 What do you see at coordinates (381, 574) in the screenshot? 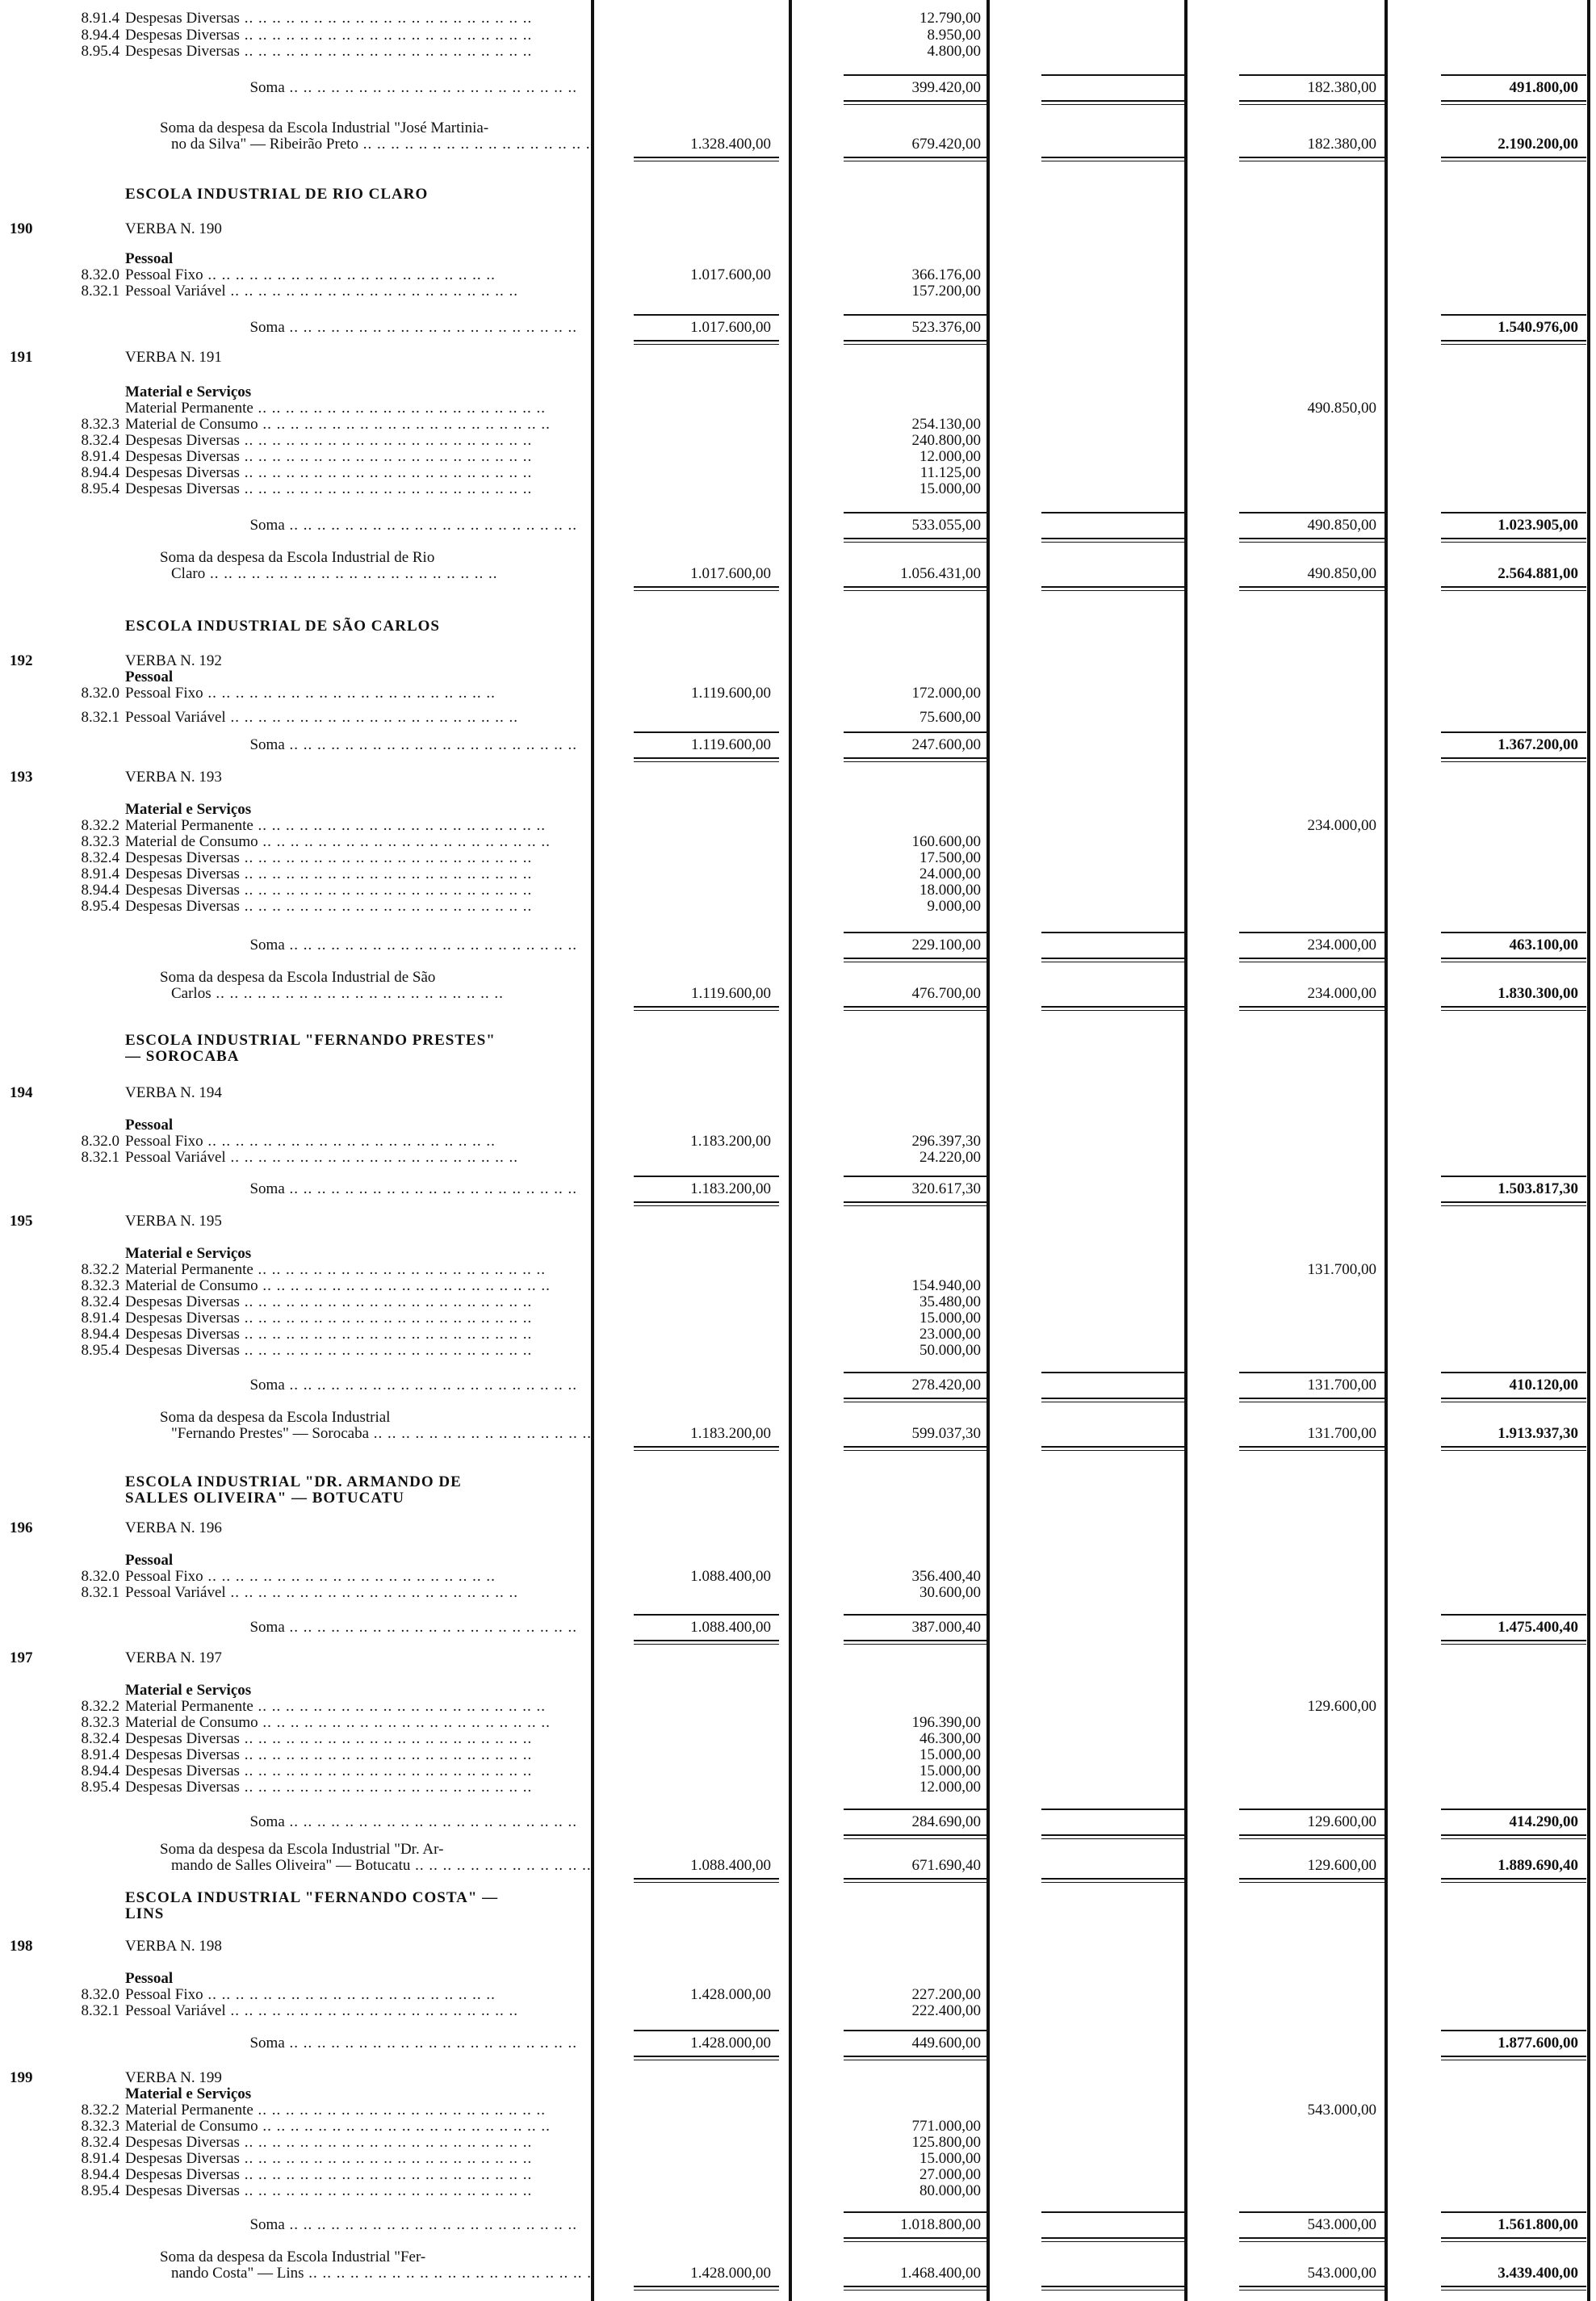
I see `row-description-continued: Claro` at bounding box center [381, 574].